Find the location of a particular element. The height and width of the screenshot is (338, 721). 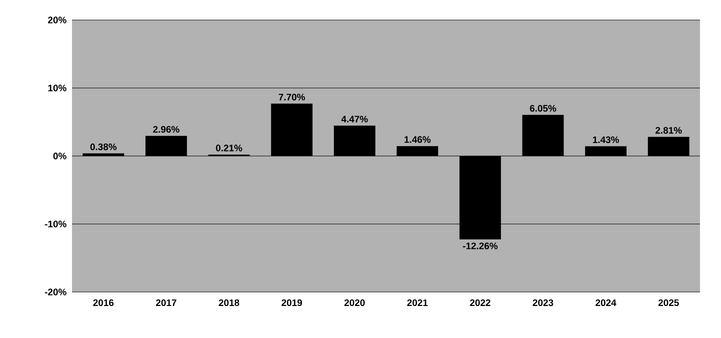

data-label: -12.26% is located at coordinates (480, 246).